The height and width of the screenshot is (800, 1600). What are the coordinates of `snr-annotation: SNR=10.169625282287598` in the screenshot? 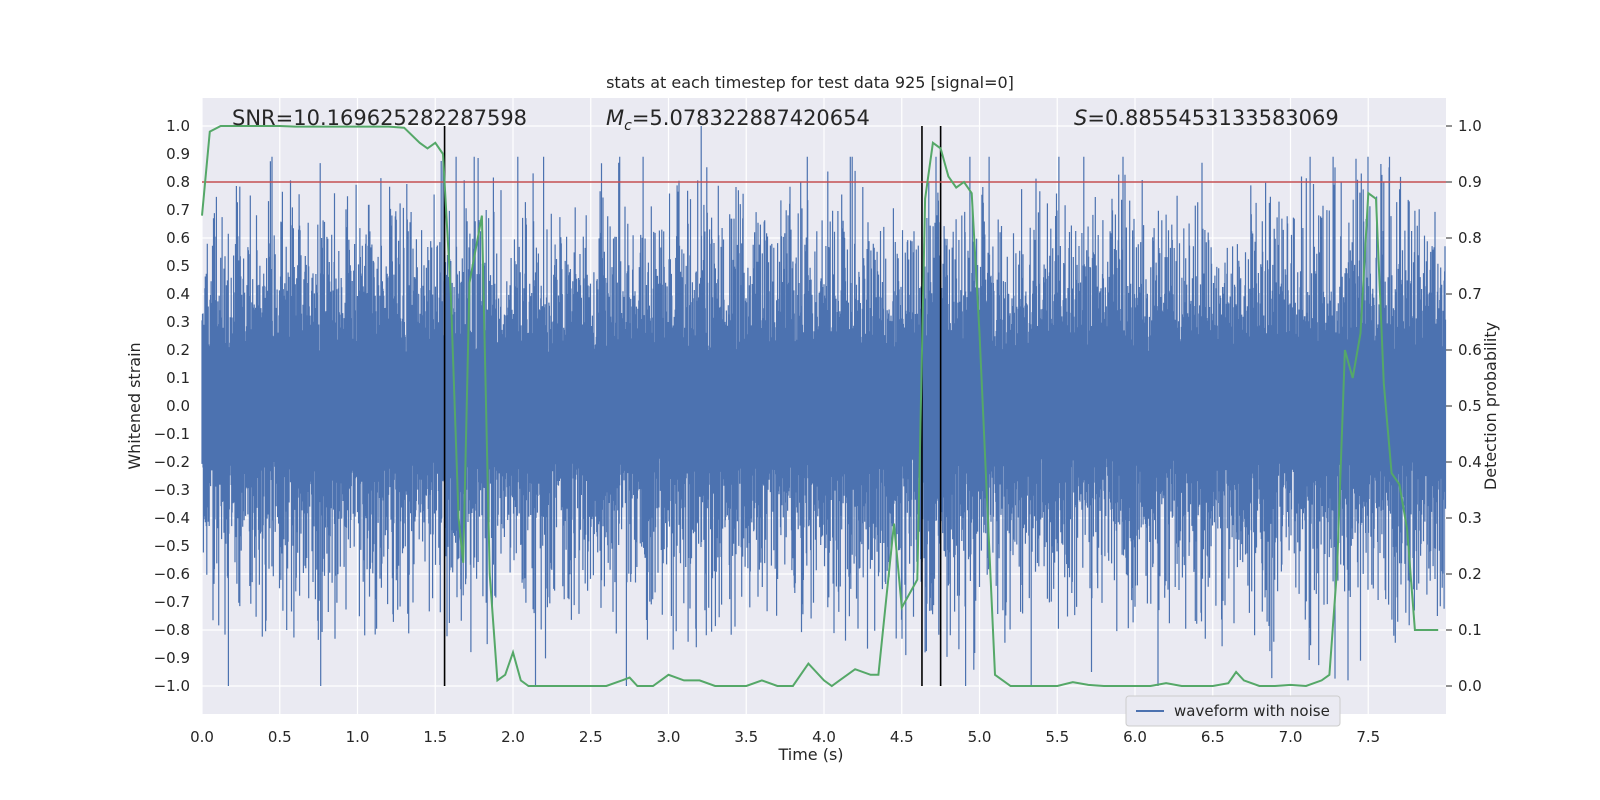 It's located at (379, 118).